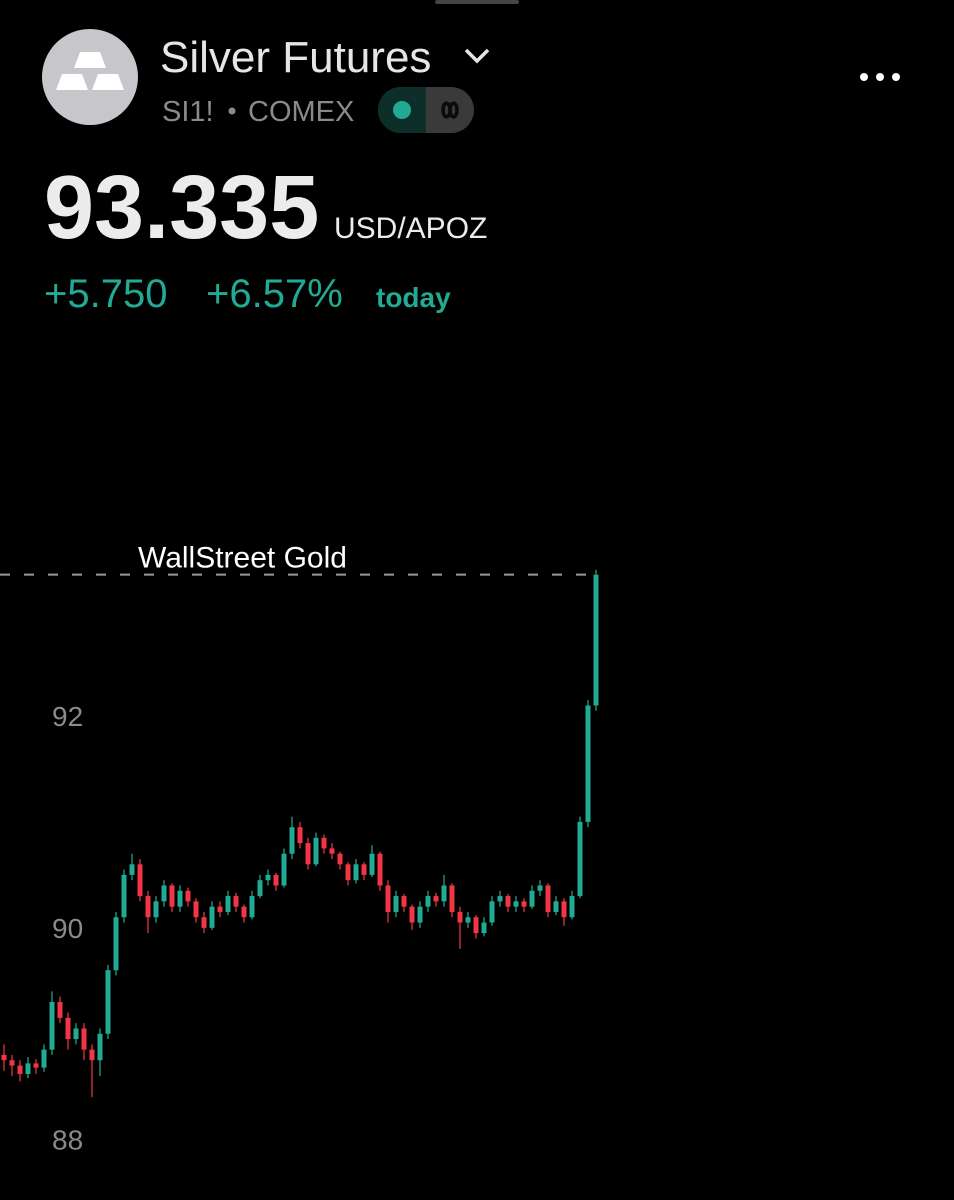 Image resolution: width=954 pixels, height=1200 pixels. I want to click on logo-circle, so click(90, 77).